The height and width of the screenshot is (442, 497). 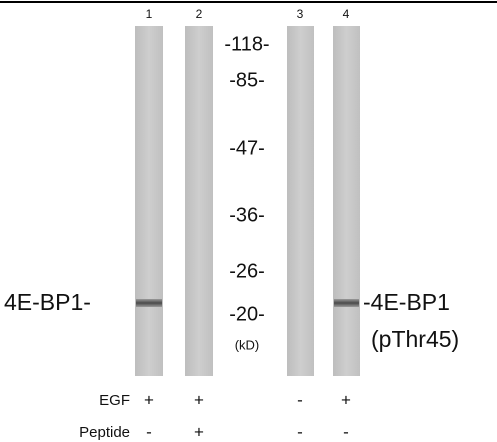 I want to click on marker-label: -118-, so click(x=246, y=44).